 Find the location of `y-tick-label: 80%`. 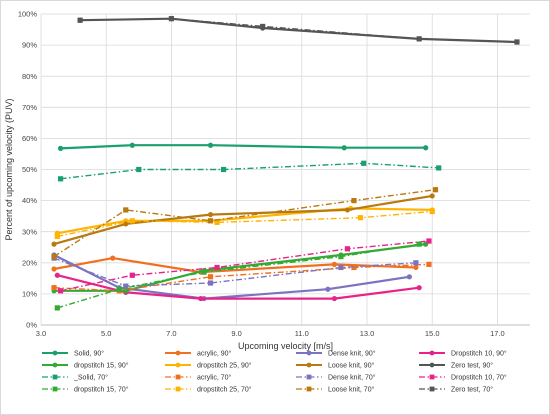

y-tick-label: 80% is located at coordinates (29, 76).